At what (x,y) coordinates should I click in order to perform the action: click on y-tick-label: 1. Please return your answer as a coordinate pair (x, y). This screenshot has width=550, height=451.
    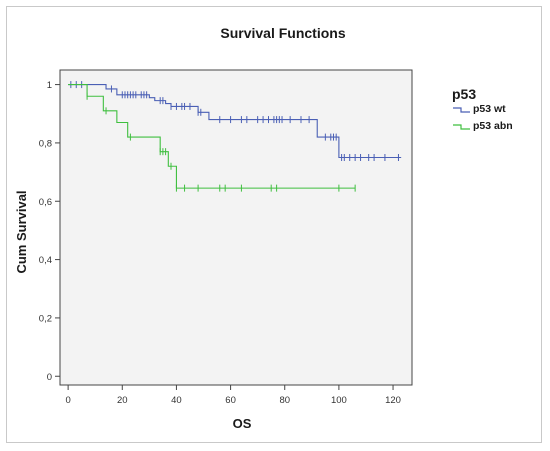
    Looking at the image, I should click on (49, 85).